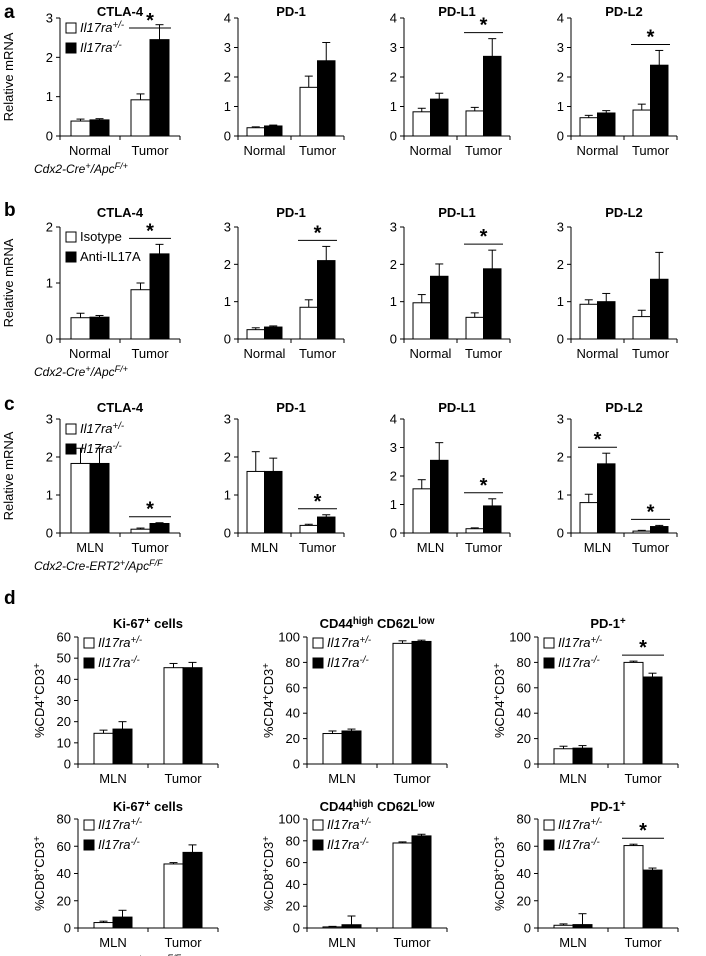 The image size is (706, 956). I want to click on text-span: PD-L1, so click(457, 407).